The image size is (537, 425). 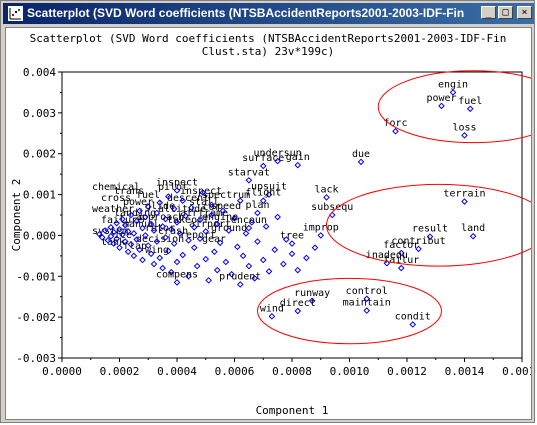 What do you see at coordinates (198, 235) in the screenshot?
I see `overlapping-label: report` at bounding box center [198, 235].